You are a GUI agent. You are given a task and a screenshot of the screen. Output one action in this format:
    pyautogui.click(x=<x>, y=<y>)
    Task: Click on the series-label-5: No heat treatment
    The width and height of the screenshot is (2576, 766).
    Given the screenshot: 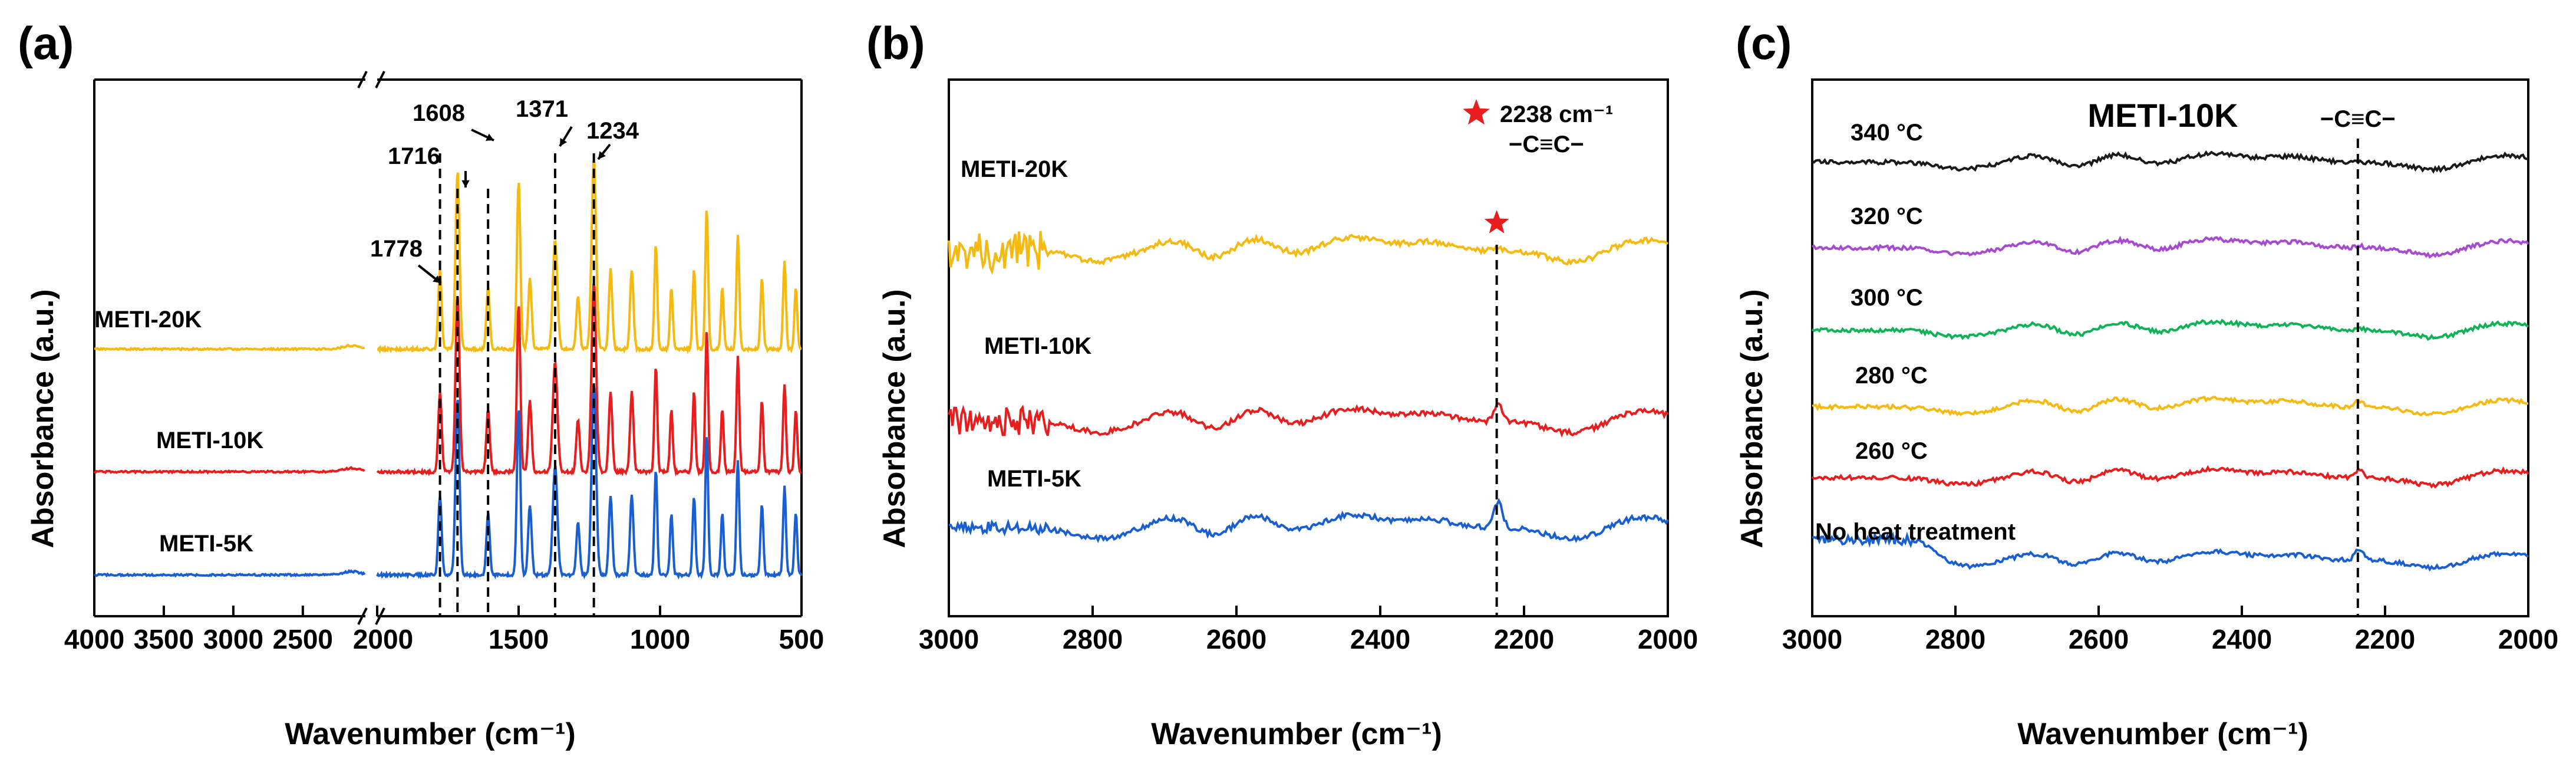 What is the action you would take?
    pyautogui.click(x=1916, y=532)
    